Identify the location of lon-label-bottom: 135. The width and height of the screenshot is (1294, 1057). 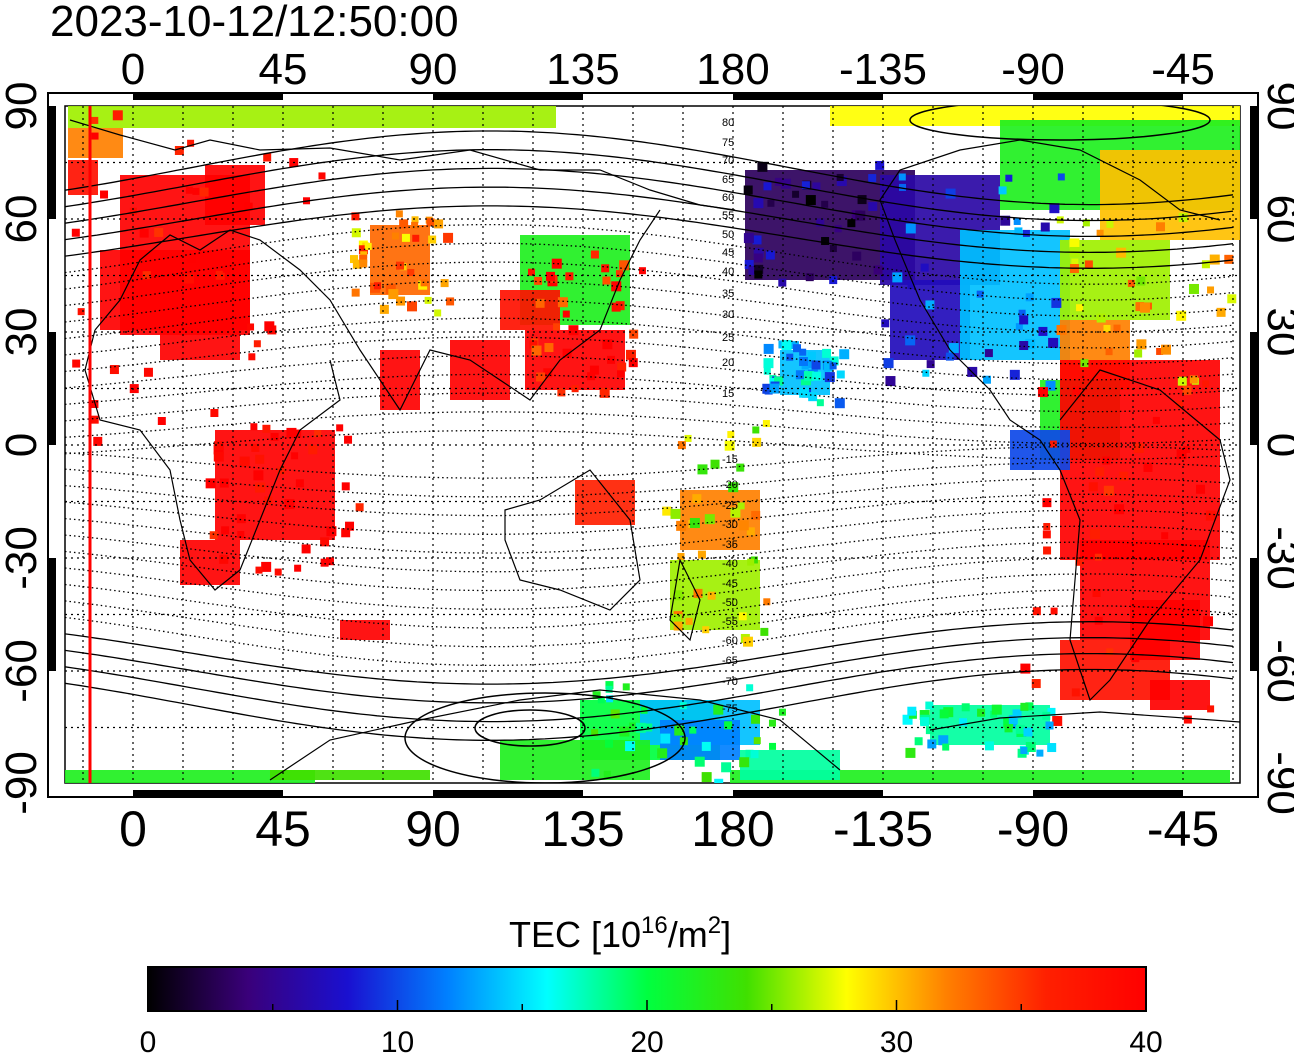
(582, 829).